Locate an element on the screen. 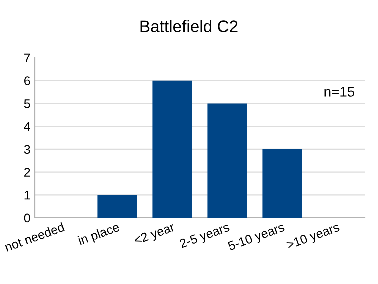  y-tick-label: 2 is located at coordinates (27, 172).